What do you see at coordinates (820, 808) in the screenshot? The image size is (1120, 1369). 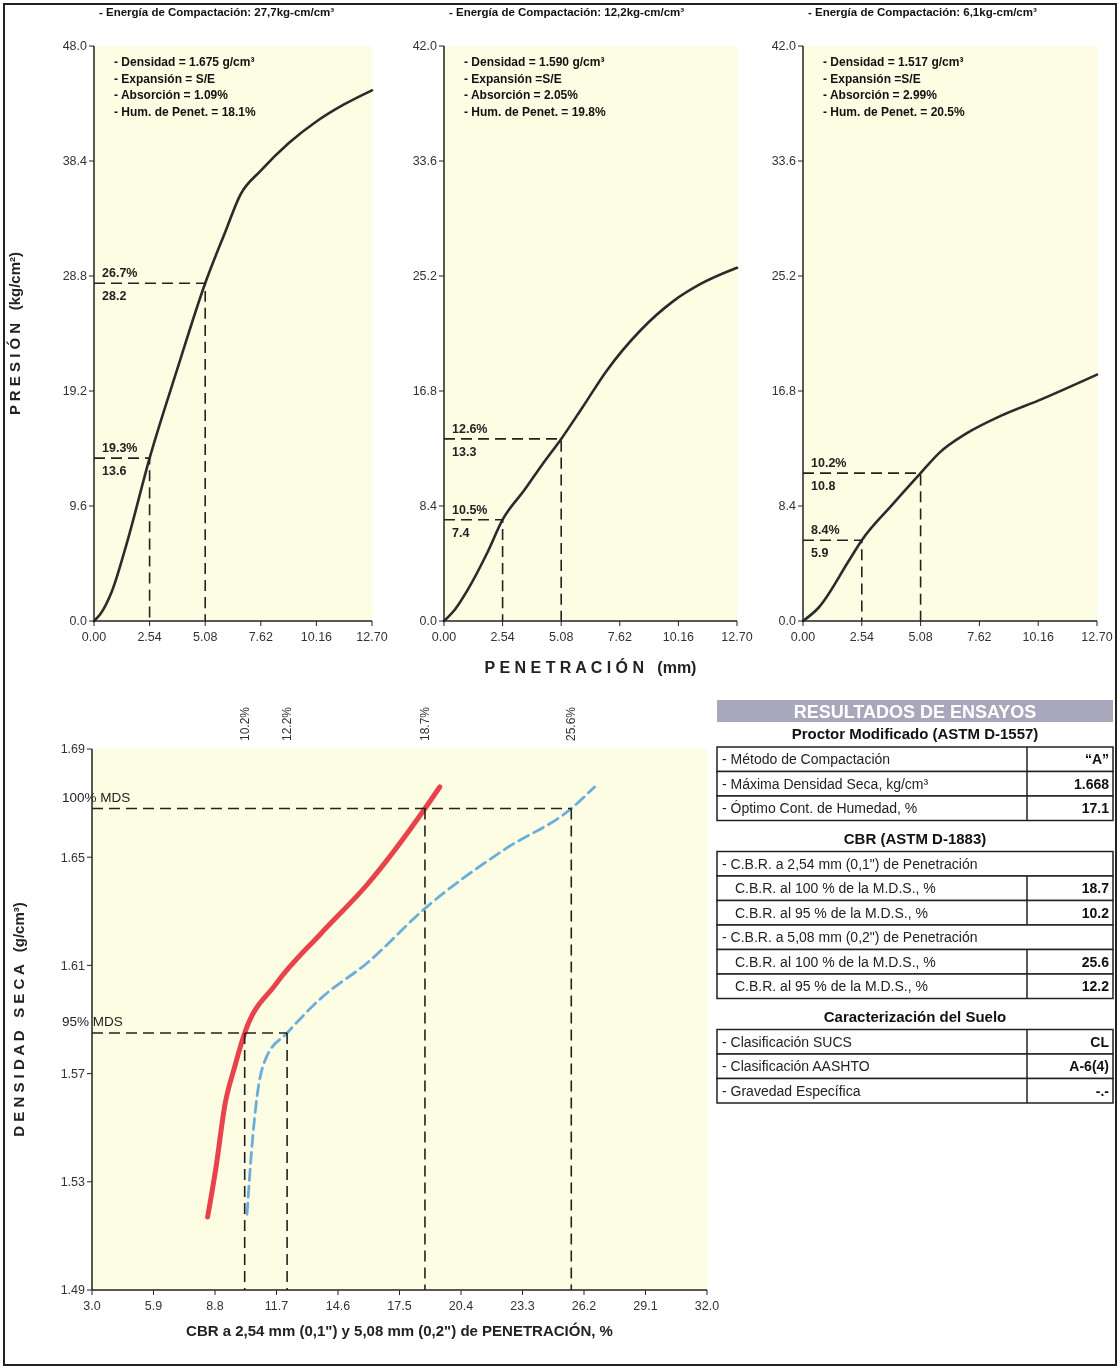 I see `text: - Óptimo Cont. de Humedad, %` at bounding box center [820, 808].